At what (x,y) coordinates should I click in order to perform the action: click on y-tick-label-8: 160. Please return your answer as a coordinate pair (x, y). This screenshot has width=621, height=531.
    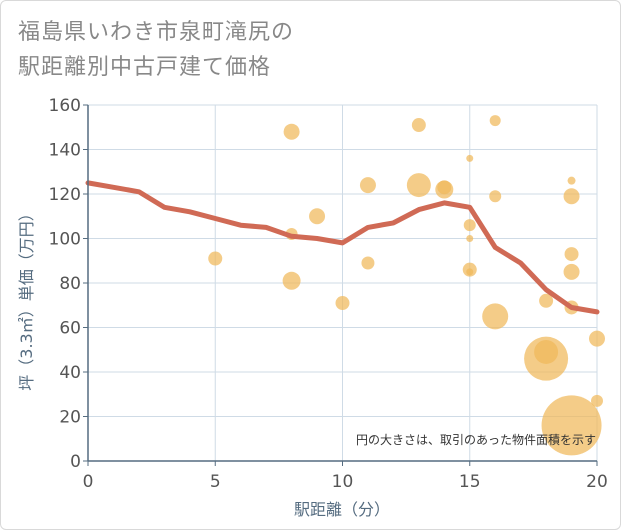
    Looking at the image, I should click on (65, 106).